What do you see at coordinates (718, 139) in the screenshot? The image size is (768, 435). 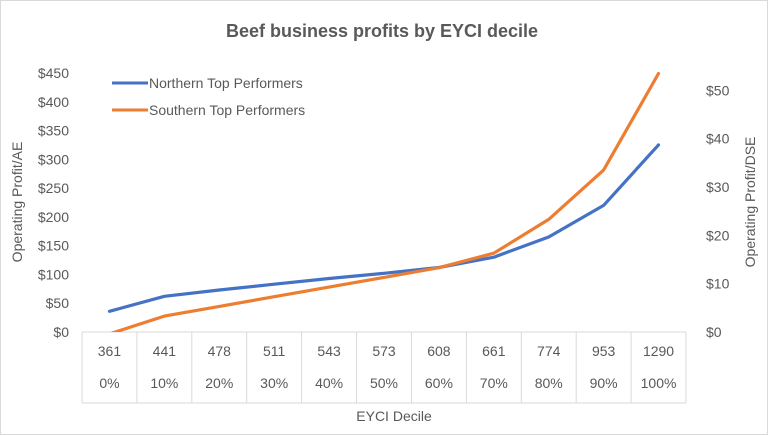 I see `y2-tick-label: $40` at bounding box center [718, 139].